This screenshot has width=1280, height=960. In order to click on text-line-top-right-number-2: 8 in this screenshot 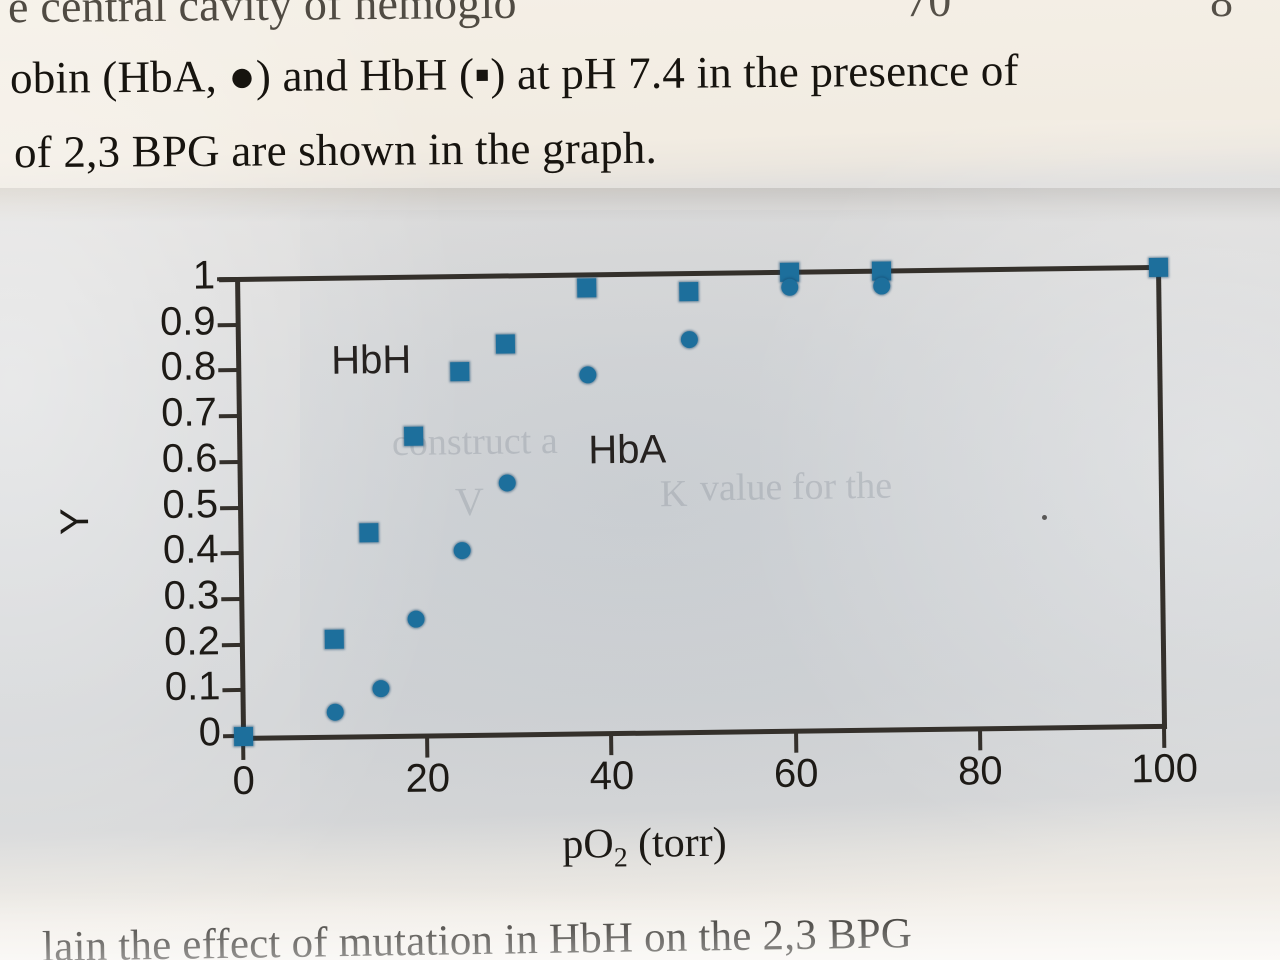, I will do `click(1221, 13)`.